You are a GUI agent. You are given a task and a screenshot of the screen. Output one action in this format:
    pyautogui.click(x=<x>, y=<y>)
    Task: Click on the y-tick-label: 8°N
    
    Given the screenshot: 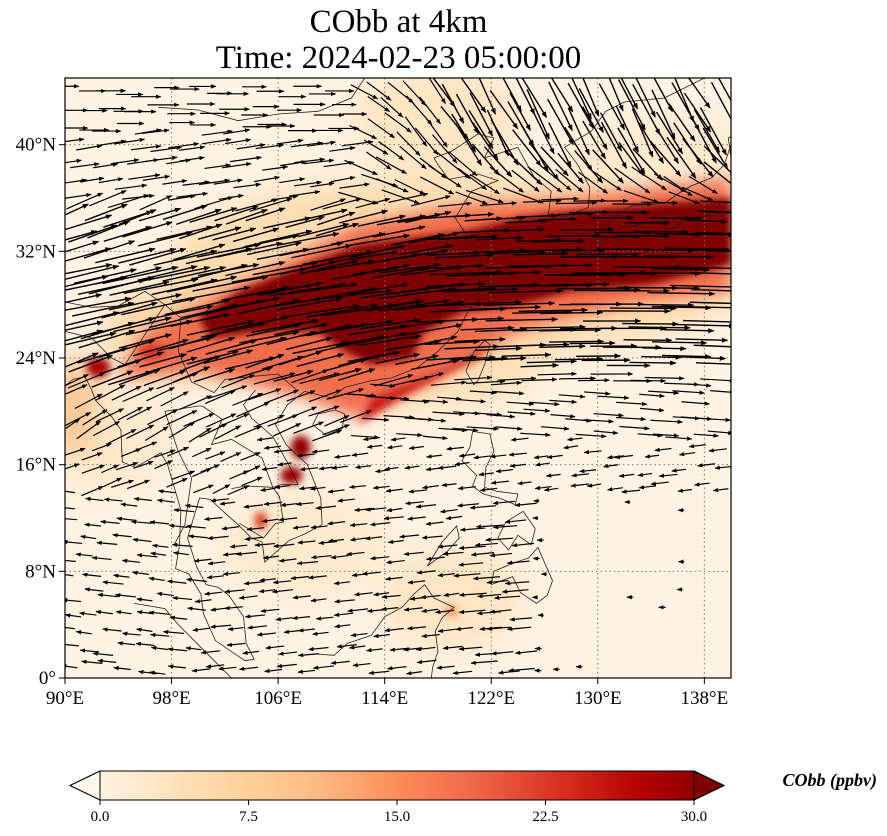 What is the action you would take?
    pyautogui.click(x=40, y=571)
    